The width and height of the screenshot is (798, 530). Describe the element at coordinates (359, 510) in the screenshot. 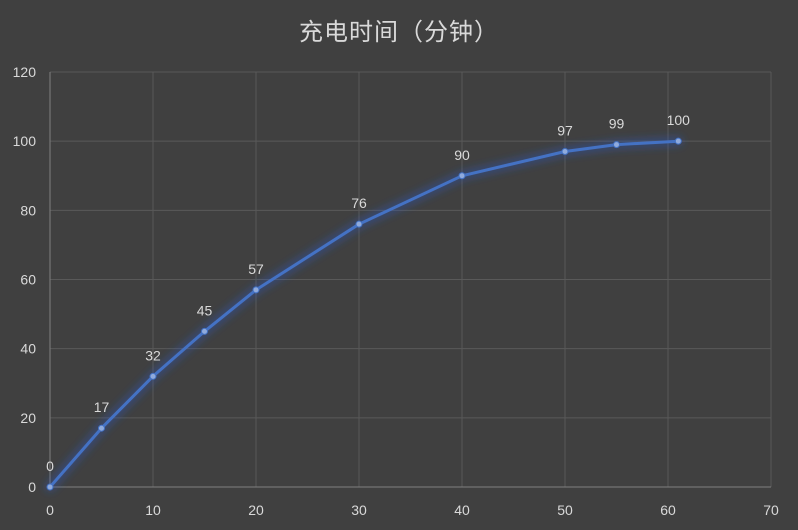

I see `x-tick-label: 30` at that location.